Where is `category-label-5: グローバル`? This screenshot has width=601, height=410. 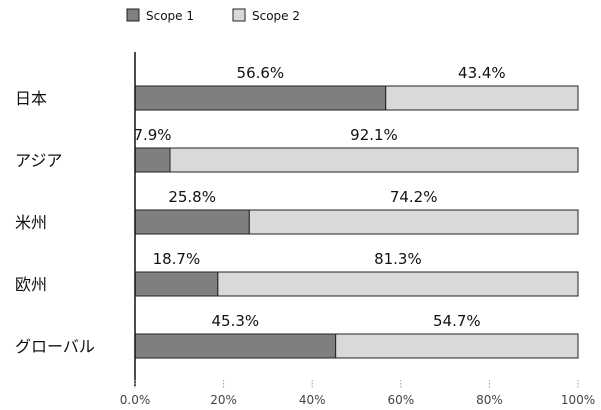 category-label-5: グローバル is located at coordinates (55, 346).